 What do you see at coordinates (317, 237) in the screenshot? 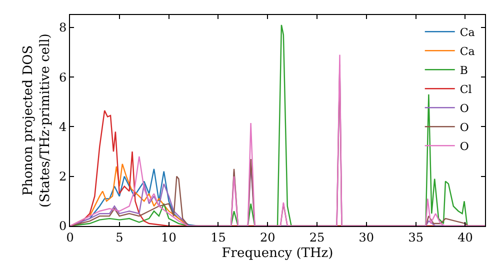
I see `x-tick-label: 25` at bounding box center [317, 237].